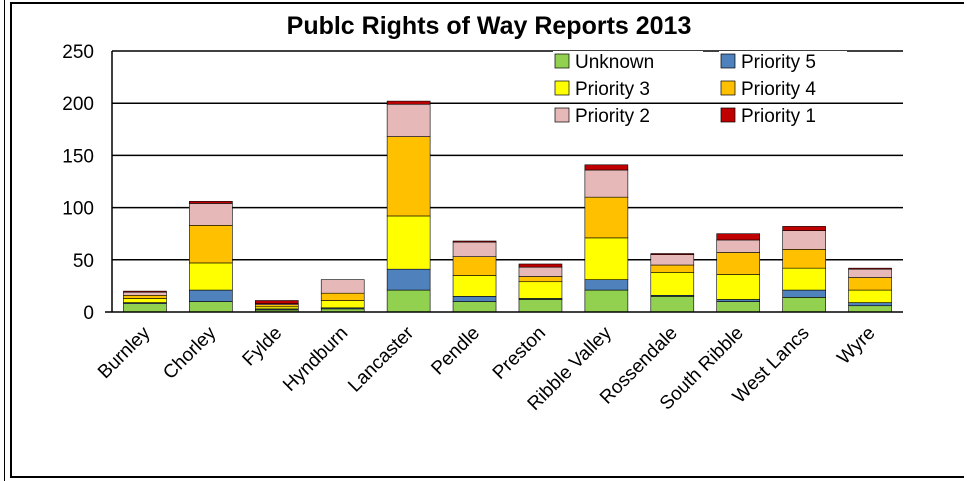 The height and width of the screenshot is (481, 967). I want to click on x-tick-label: Lancaster, so click(381, 359).